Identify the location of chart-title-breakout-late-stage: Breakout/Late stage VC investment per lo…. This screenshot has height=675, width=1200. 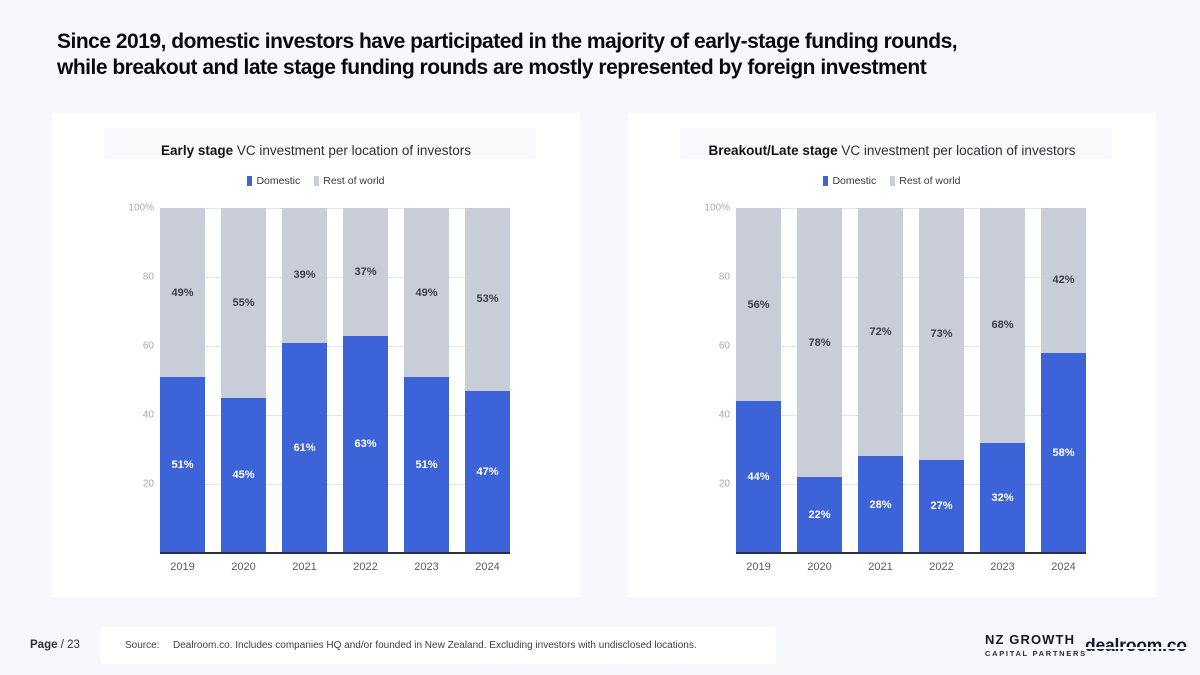
(892, 150).